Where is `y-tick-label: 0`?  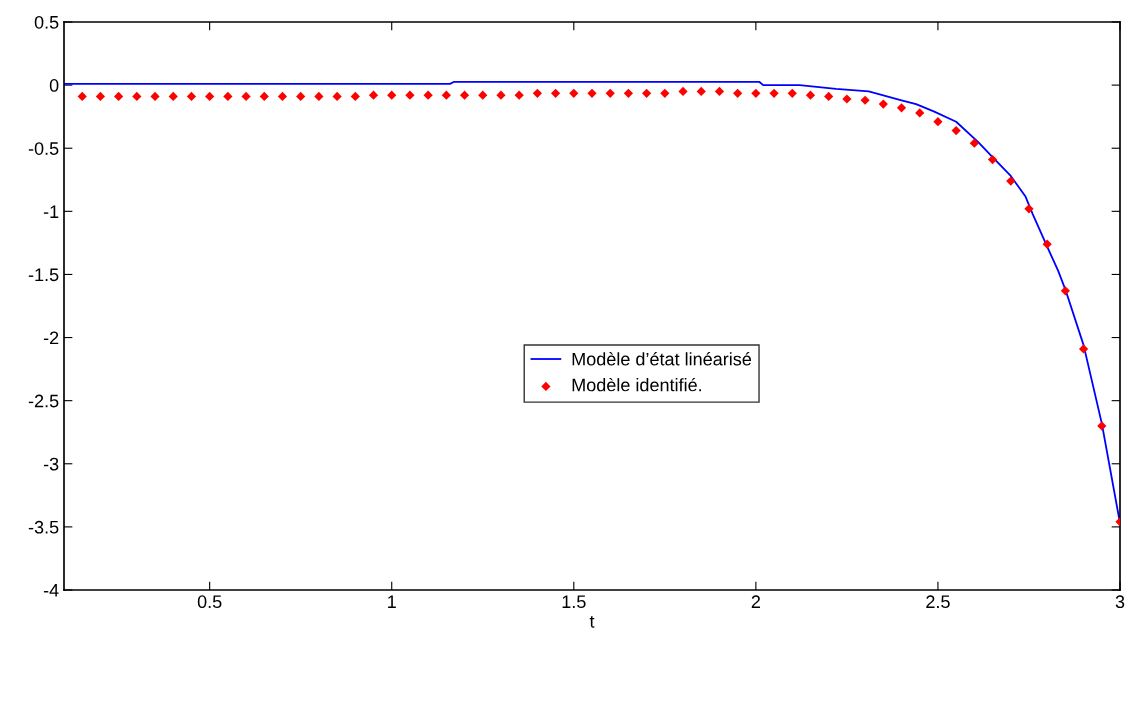
y-tick-label: 0 is located at coordinates (54, 85).